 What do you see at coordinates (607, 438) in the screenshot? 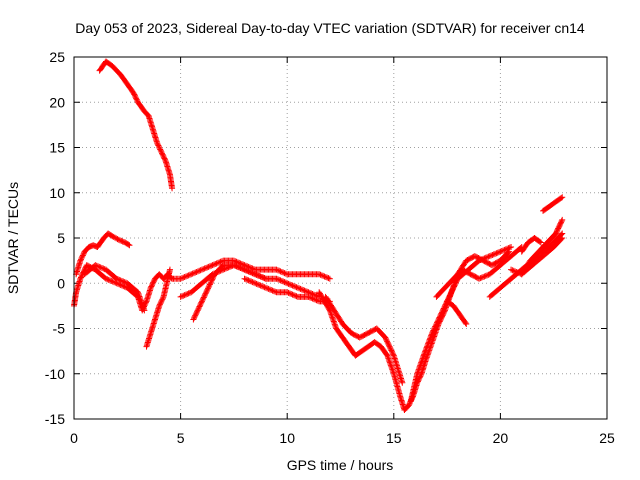
I see `x-tick-label: 25` at bounding box center [607, 438].